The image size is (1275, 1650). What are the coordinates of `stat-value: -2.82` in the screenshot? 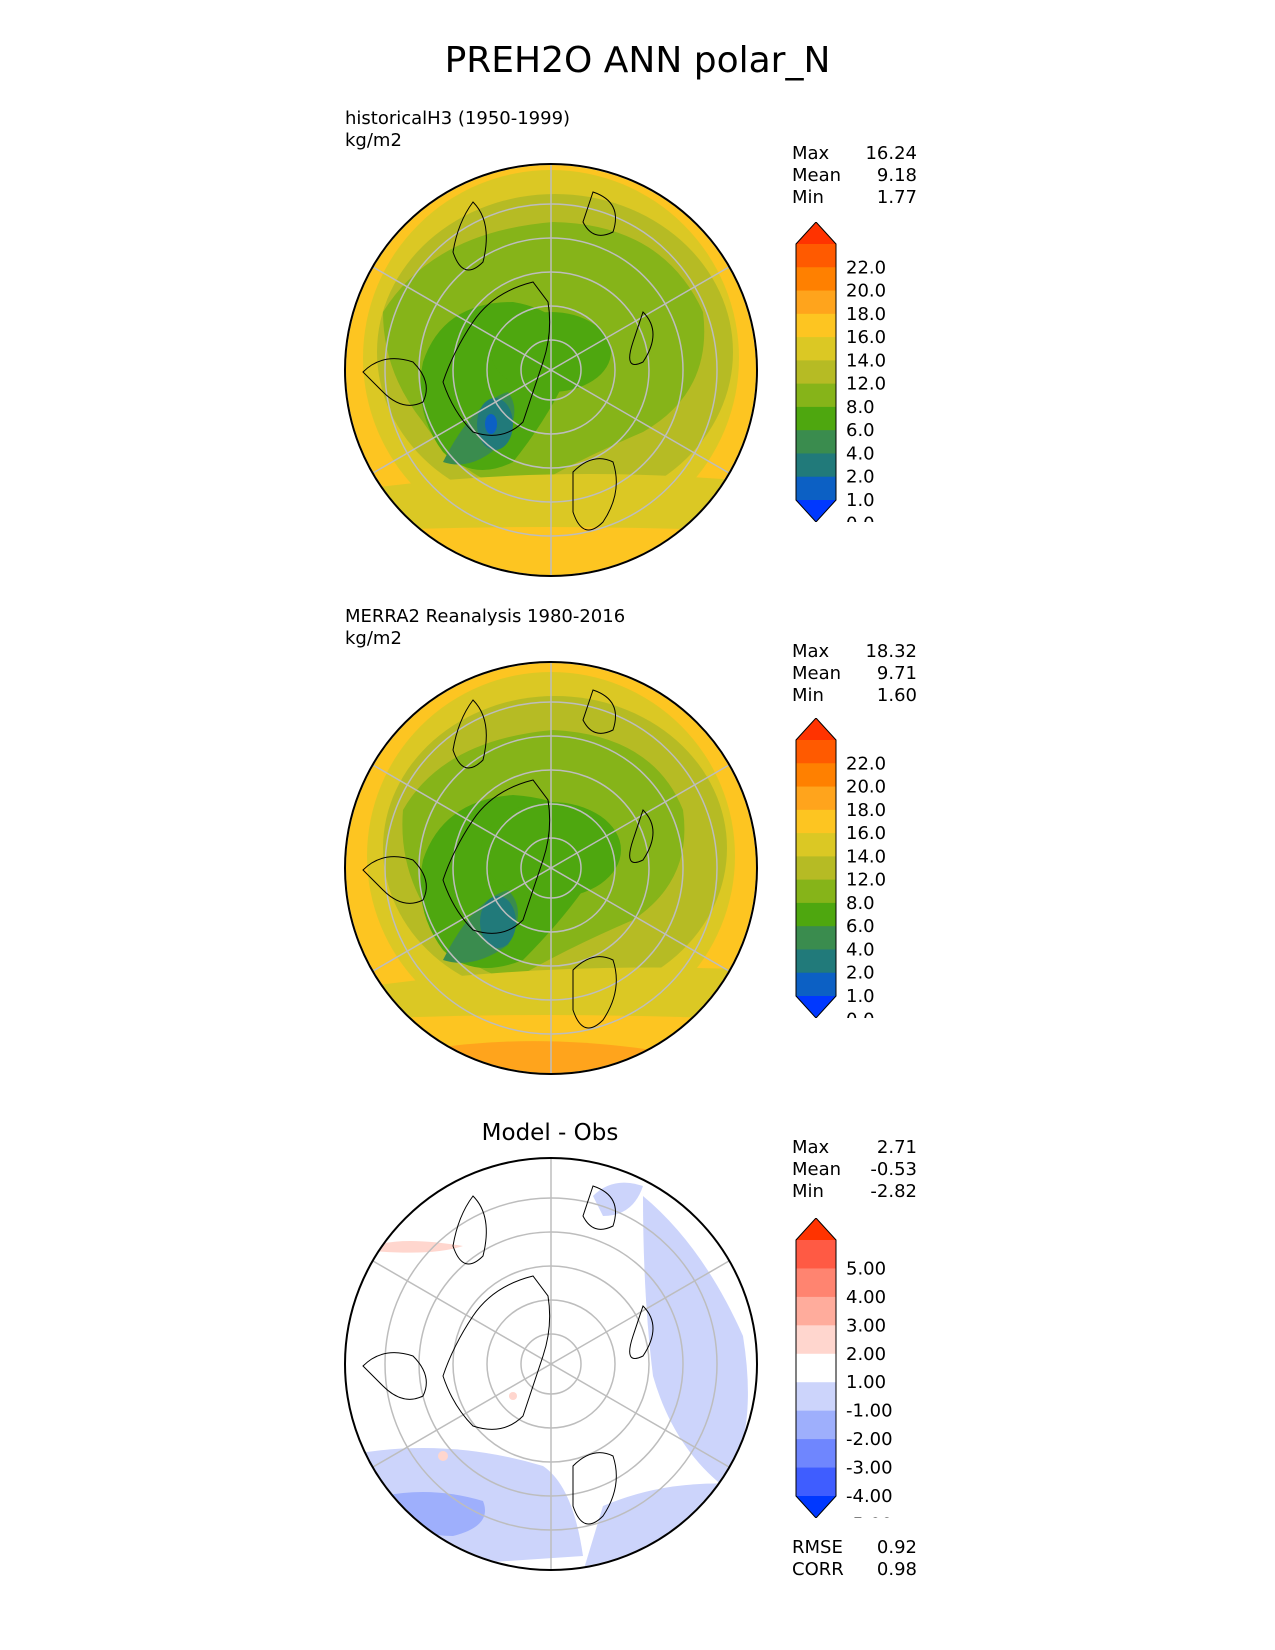 It's located at (893, 1191).